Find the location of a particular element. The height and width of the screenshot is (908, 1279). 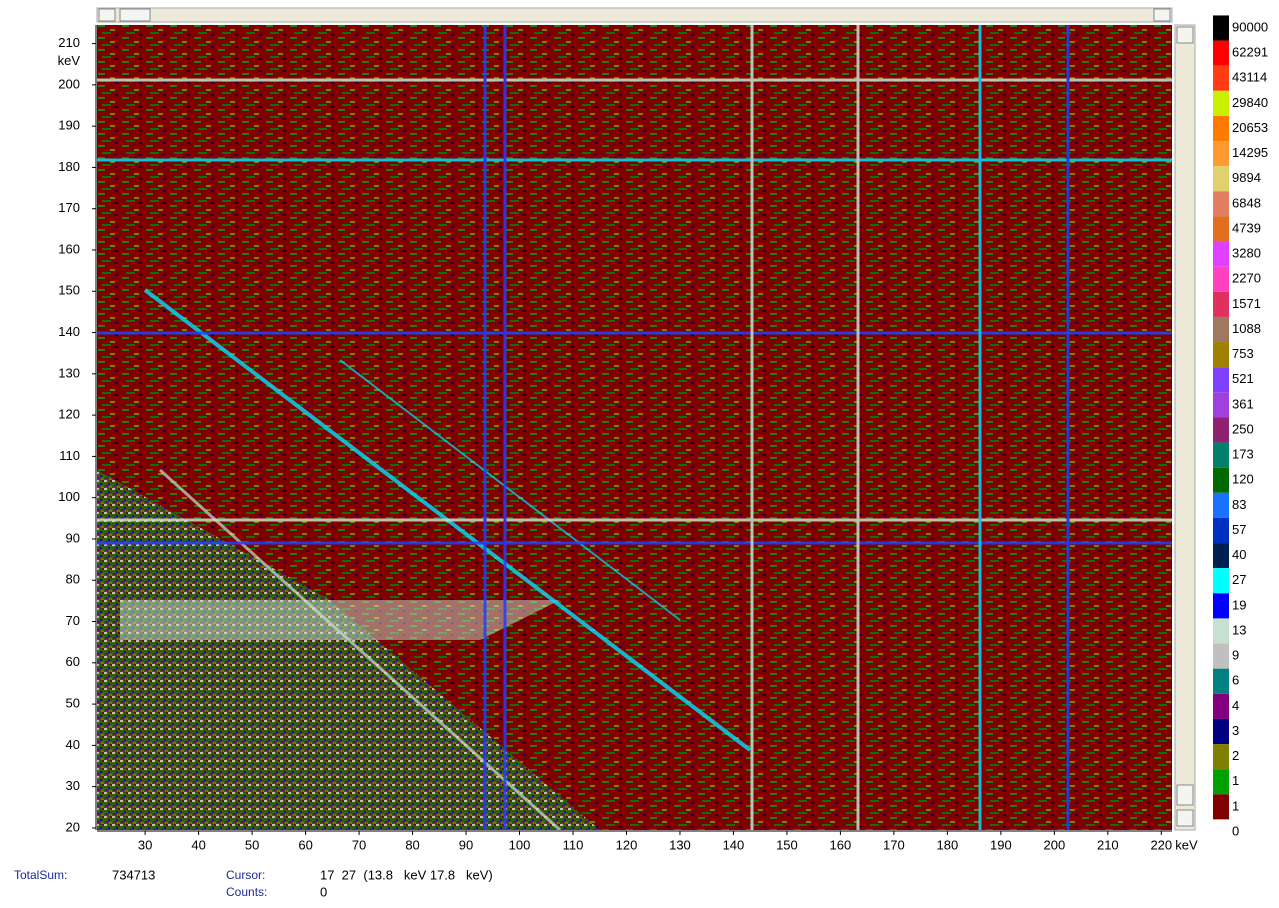

scale-label: 62291 is located at coordinates (1250, 52).